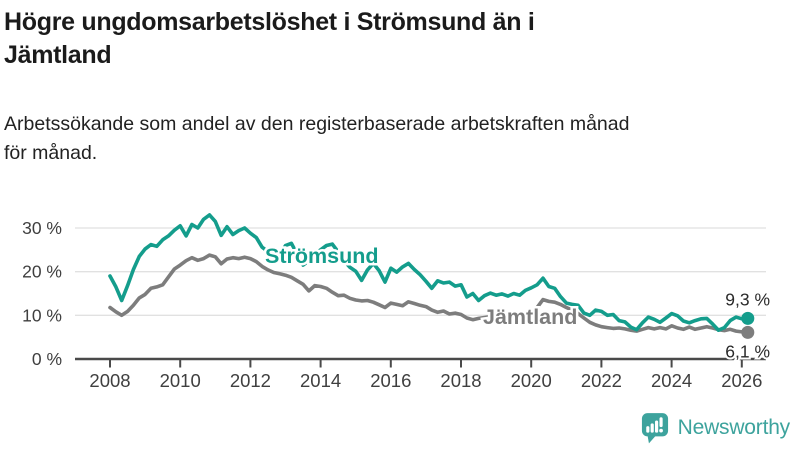  I want to click on y-tick-label: 10 %, so click(42, 315).